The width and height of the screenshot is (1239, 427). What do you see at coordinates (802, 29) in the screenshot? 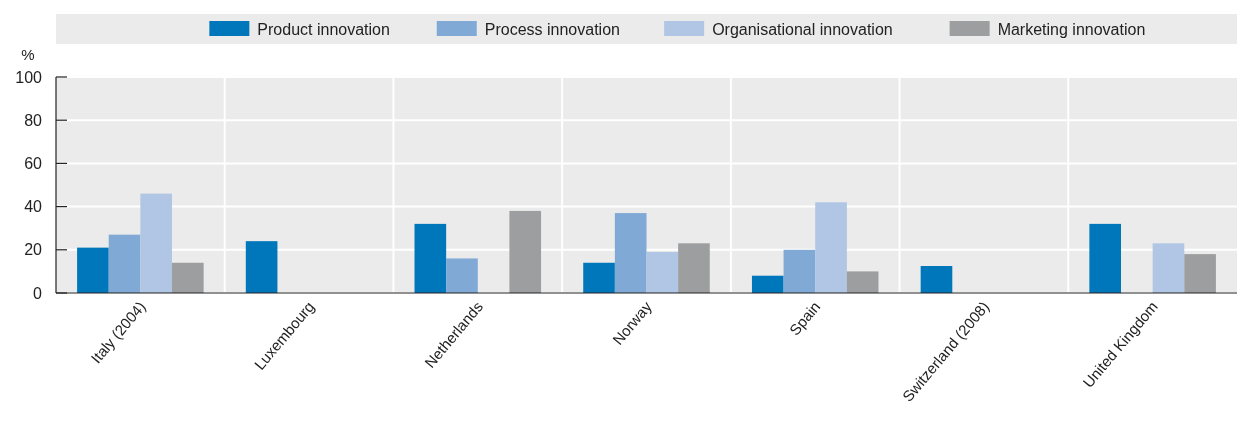
I see `legend-label: Organisational innovation` at bounding box center [802, 29].